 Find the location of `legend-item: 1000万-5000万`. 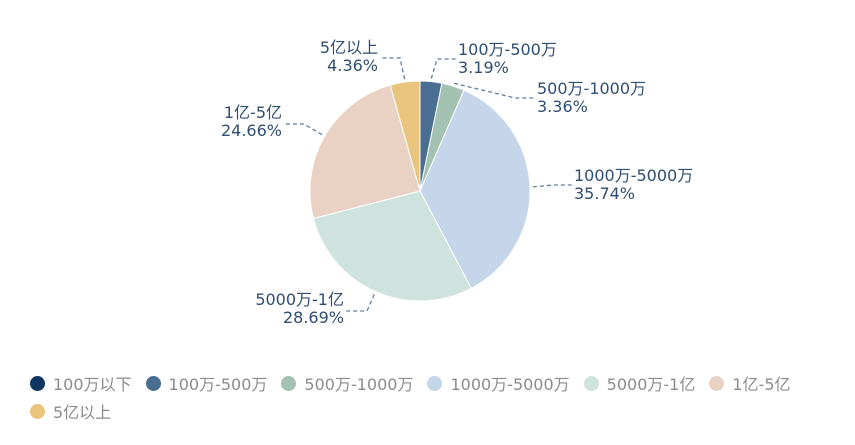

legend-item: 1000万-5000万 is located at coordinates (498, 383).